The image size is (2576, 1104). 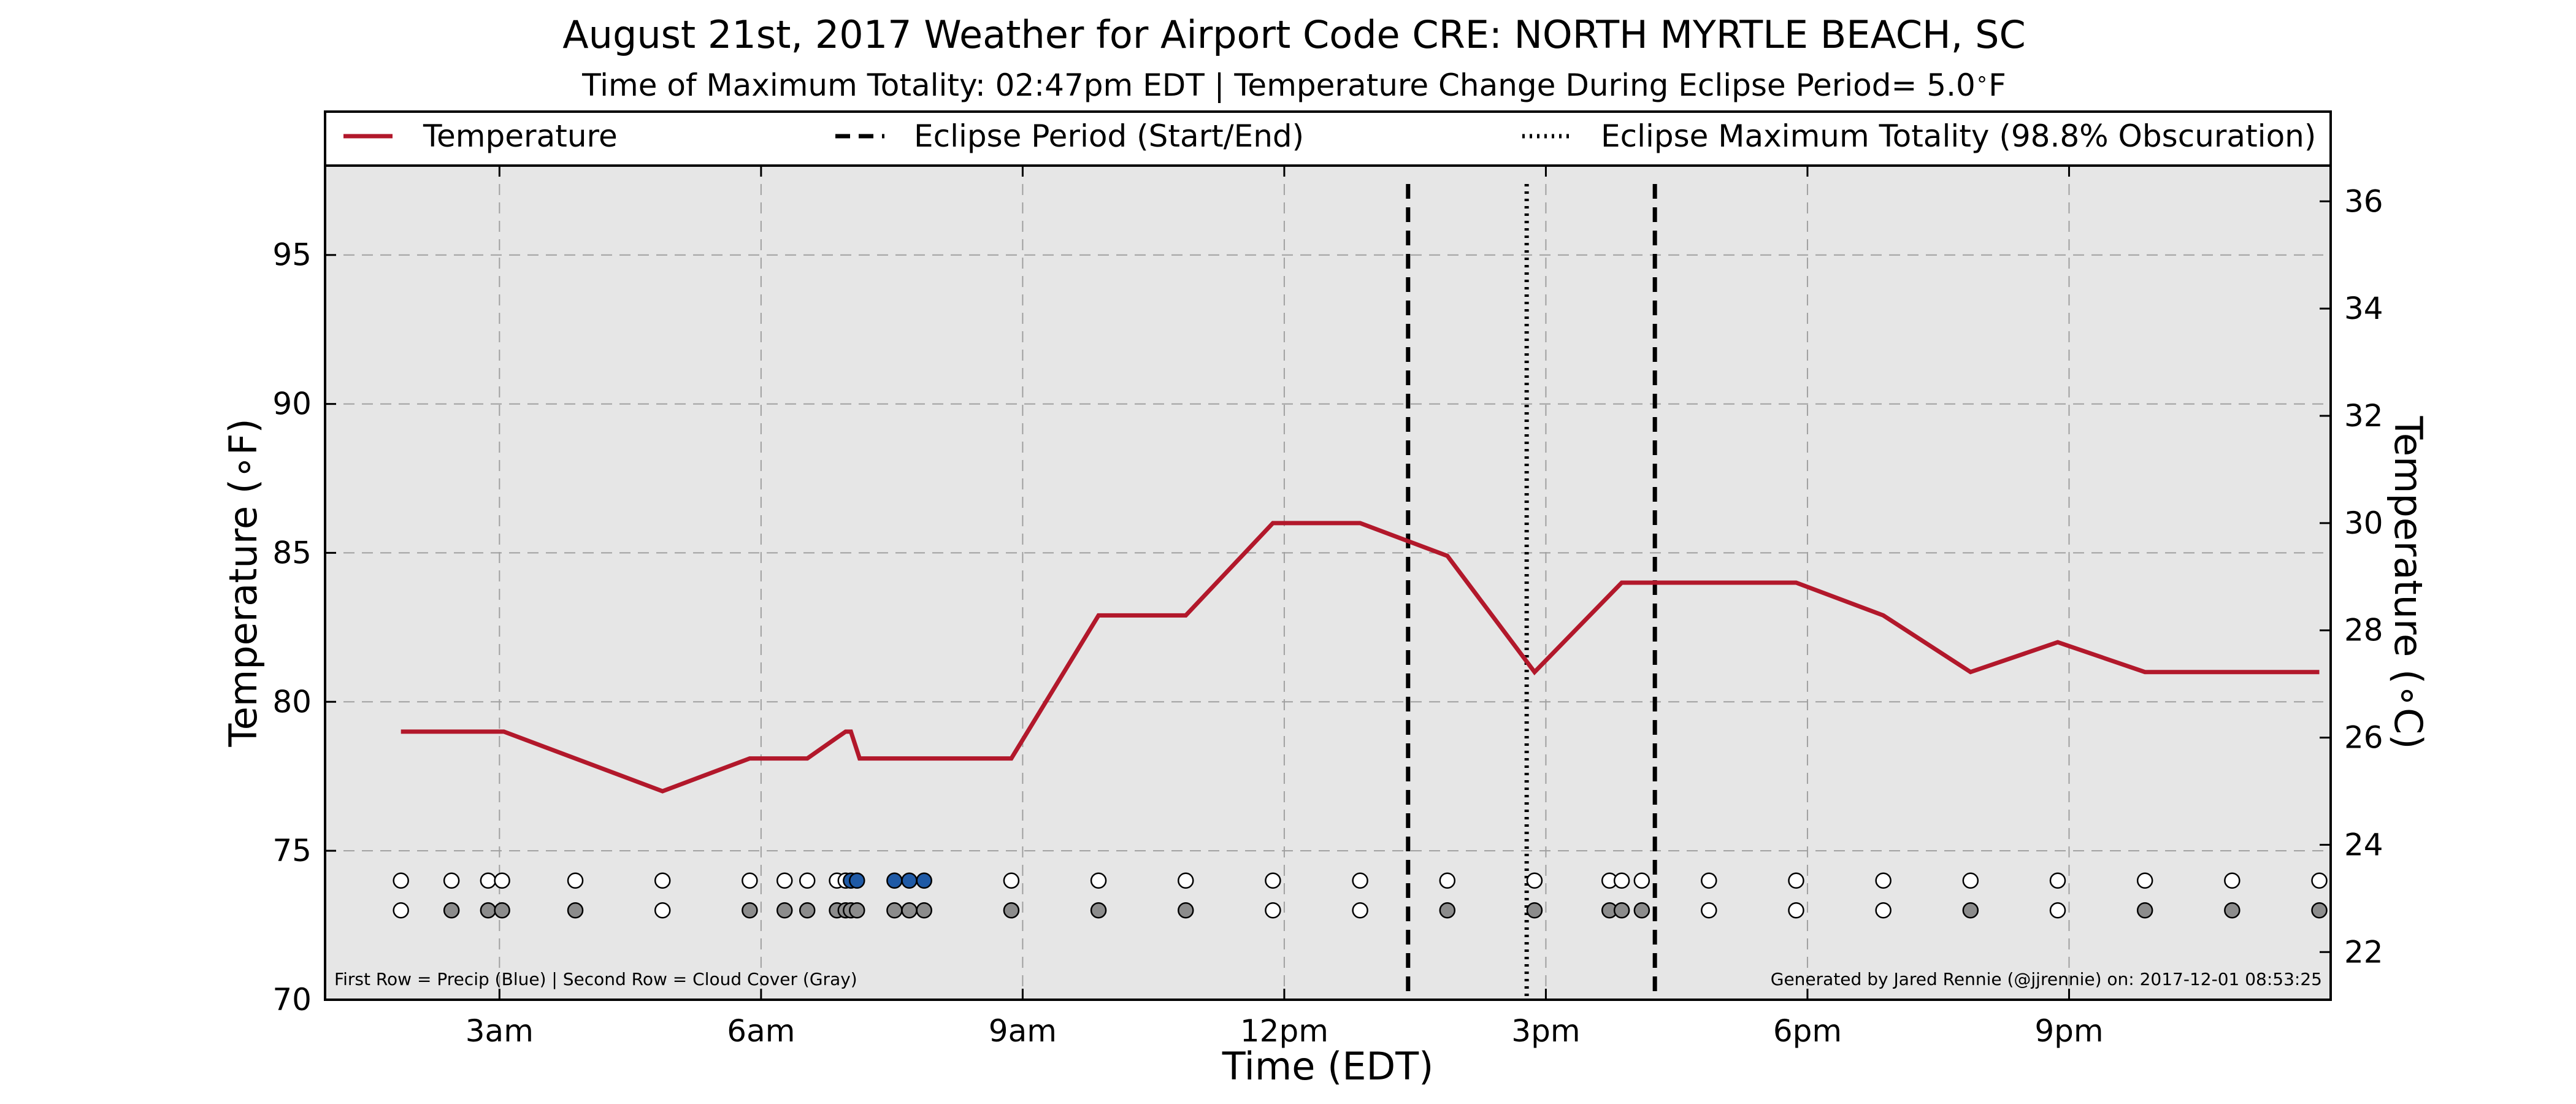 What do you see at coordinates (292, 255) in the screenshot?
I see `y-tick-label: 95` at bounding box center [292, 255].